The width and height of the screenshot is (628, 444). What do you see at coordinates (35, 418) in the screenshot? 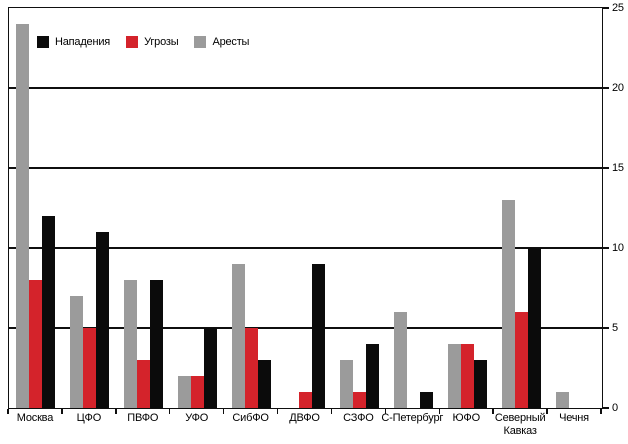
I see `x-axis-label: Москва` at bounding box center [35, 418].